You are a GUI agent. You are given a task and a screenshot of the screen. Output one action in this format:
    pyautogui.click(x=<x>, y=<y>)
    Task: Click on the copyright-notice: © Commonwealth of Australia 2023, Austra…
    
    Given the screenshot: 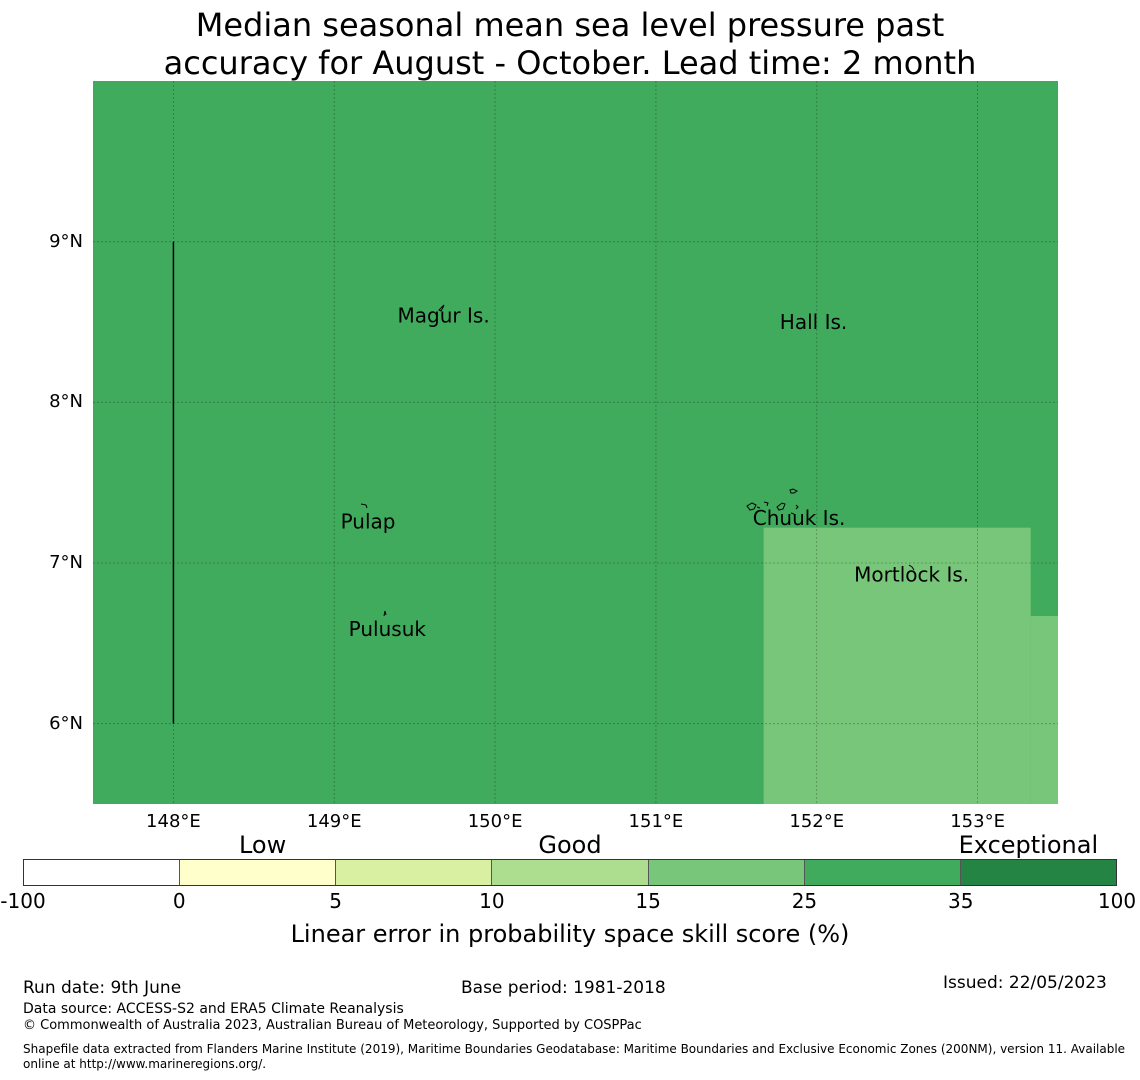 What is the action you would take?
    pyautogui.click(x=332, y=1025)
    